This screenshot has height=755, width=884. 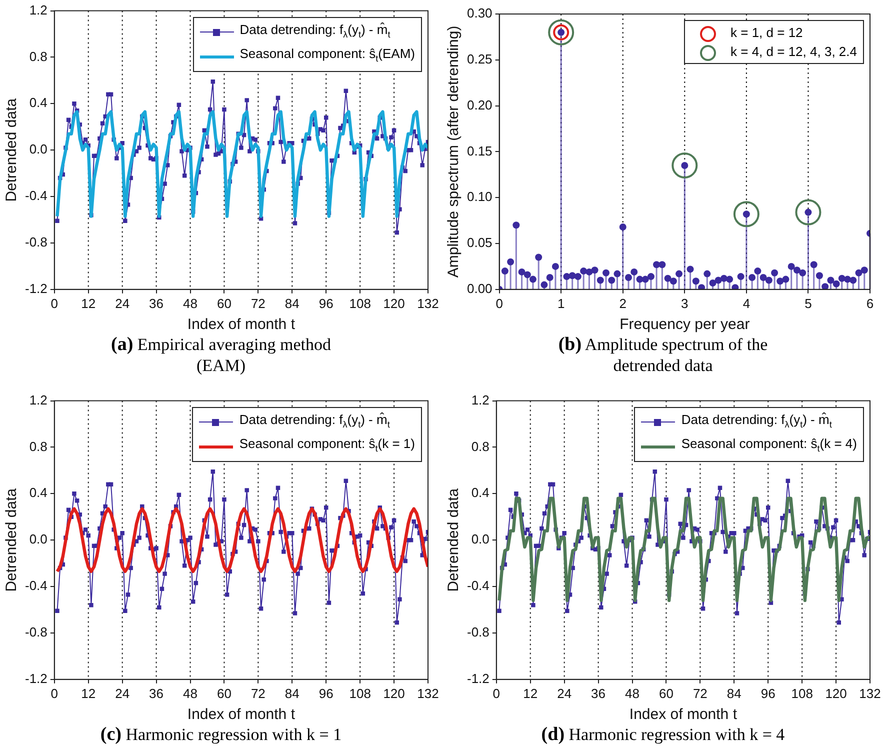 What do you see at coordinates (479, 13) in the screenshot?
I see `y-tick-label: 0.30` at bounding box center [479, 13].